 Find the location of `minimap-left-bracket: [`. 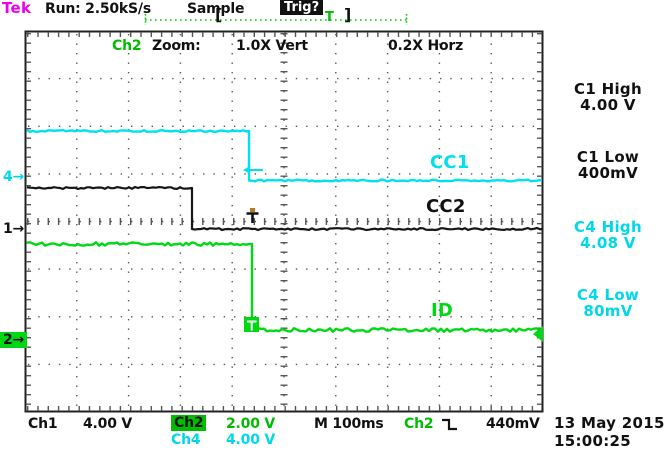

minimap-left-bracket: [ is located at coordinates (219, 14).